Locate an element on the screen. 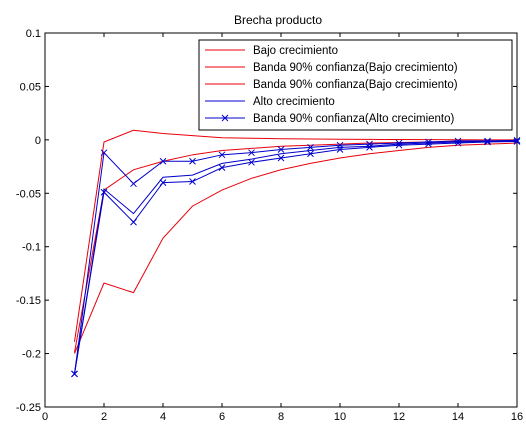  y-tick-label: -0.1 is located at coordinates (31, 248).